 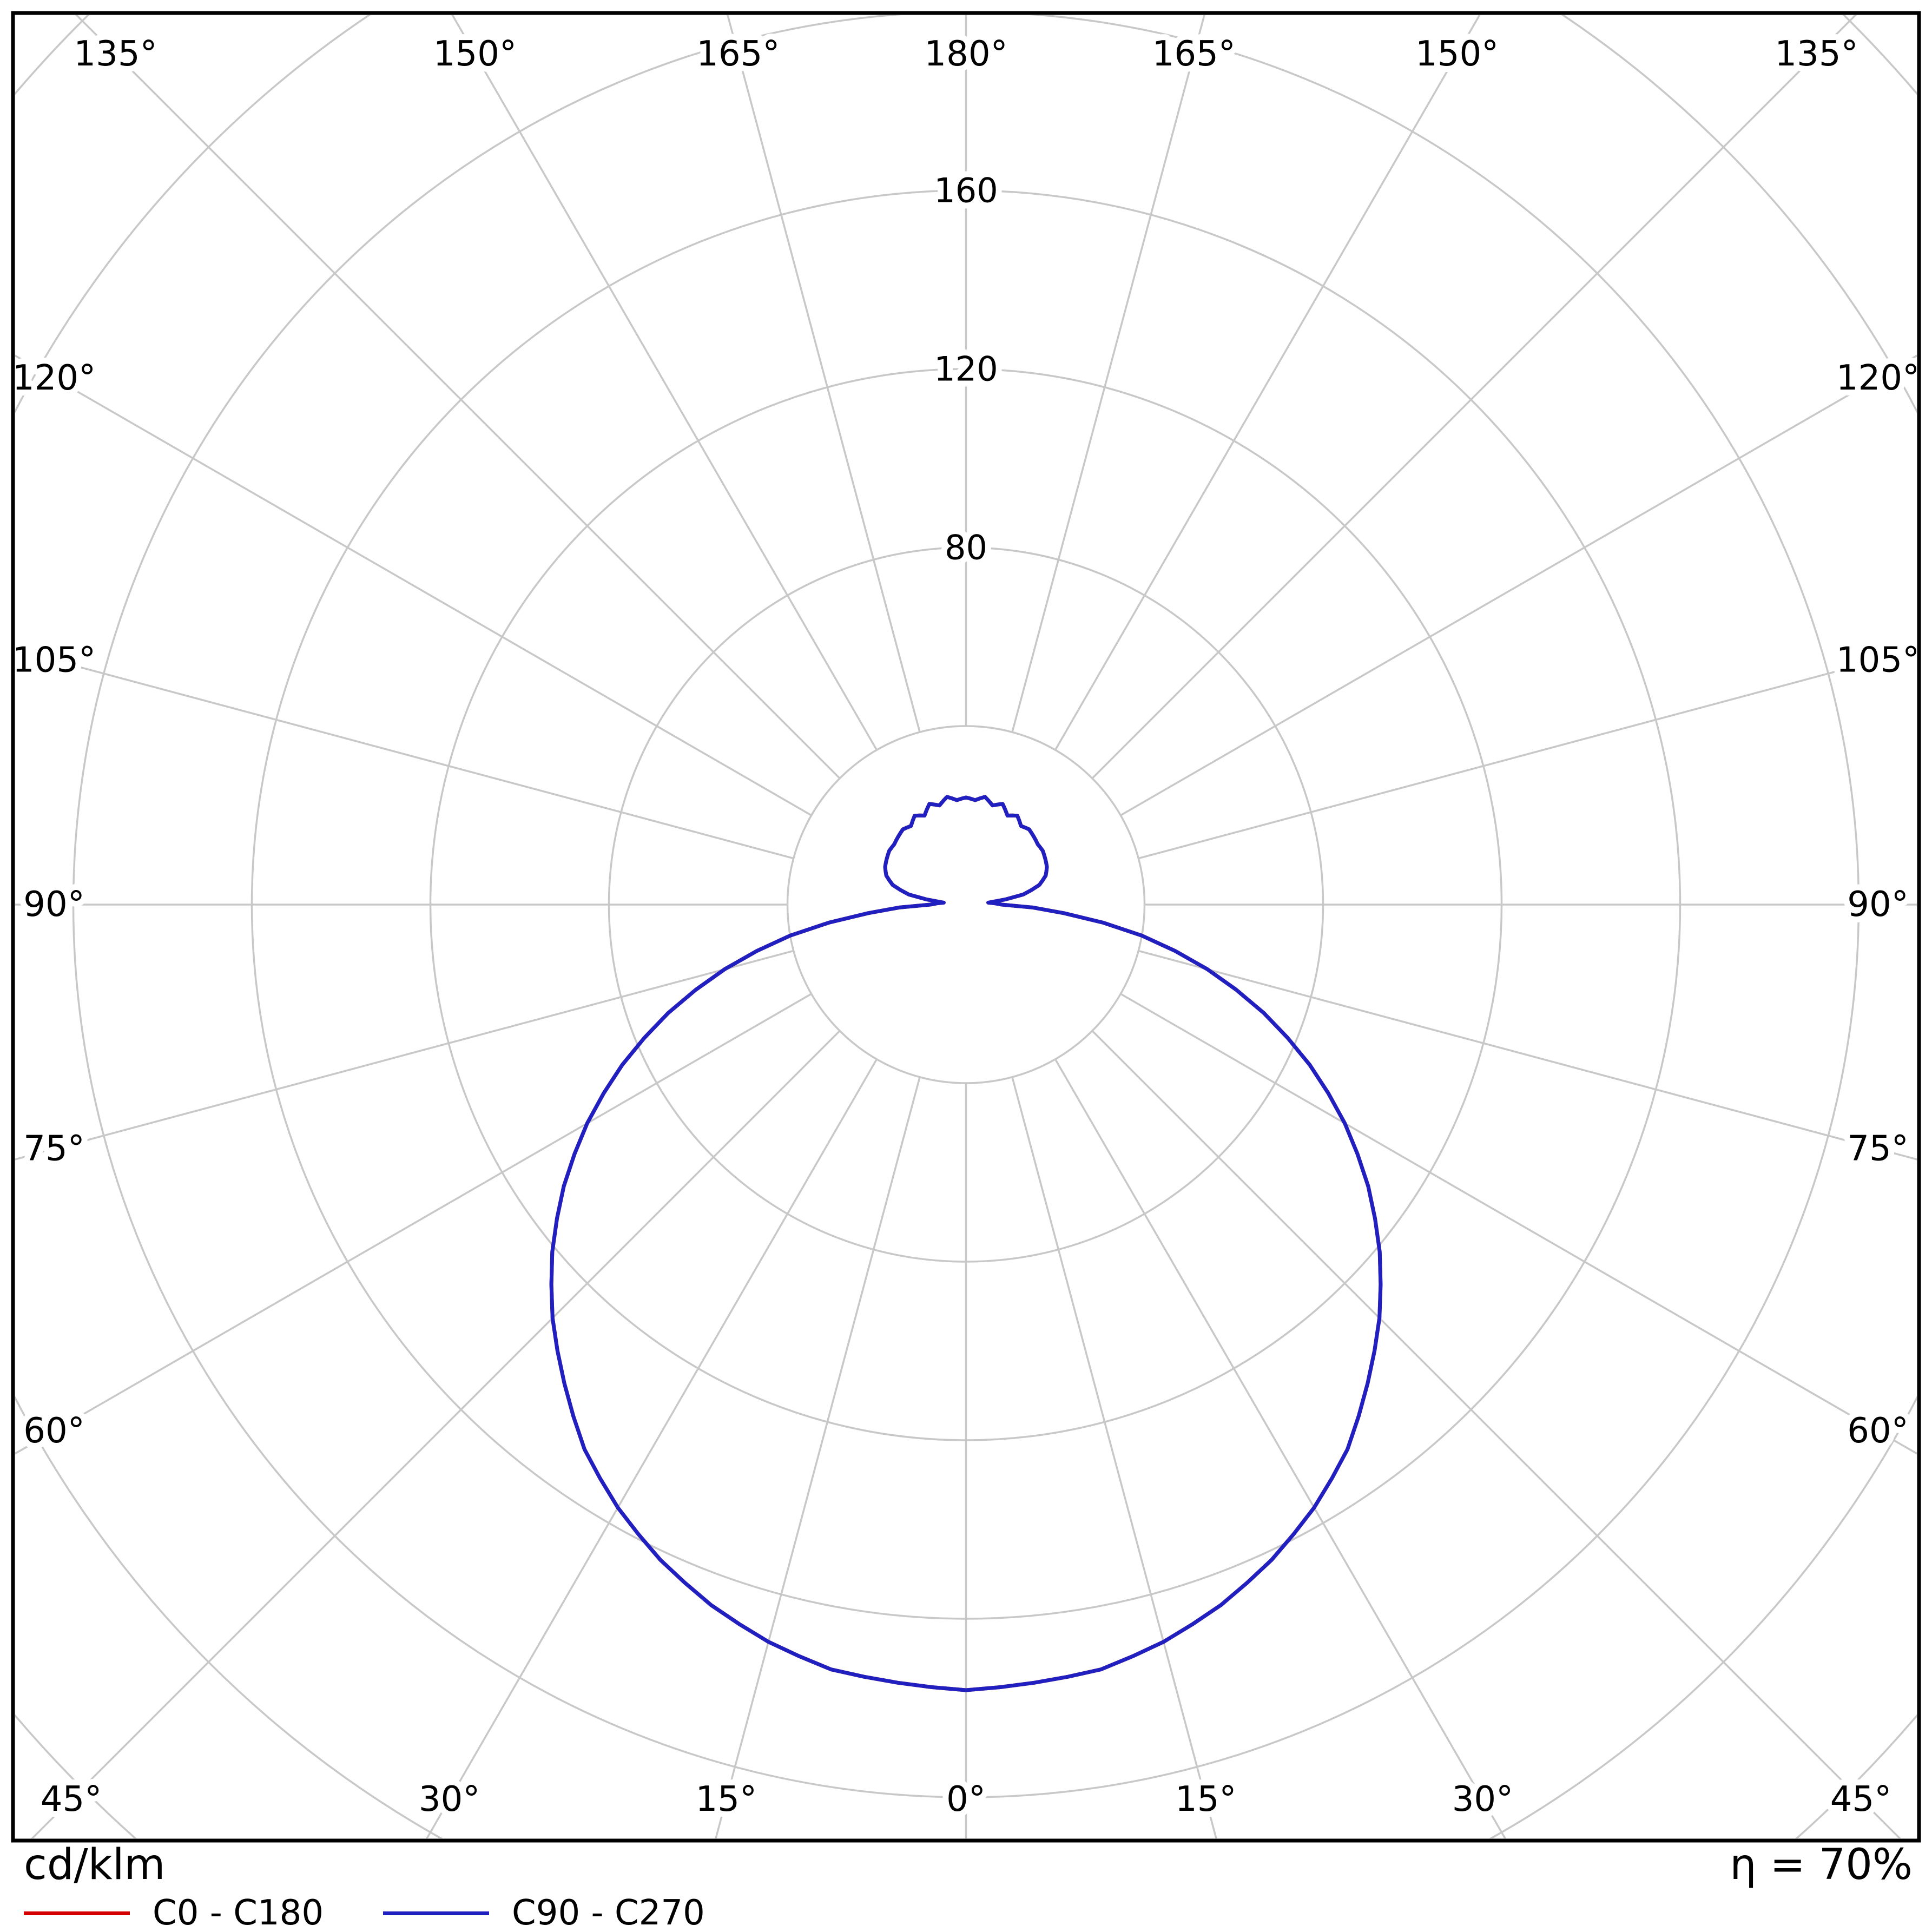 I want to click on ring-label-120: 120, so click(x=966, y=370).